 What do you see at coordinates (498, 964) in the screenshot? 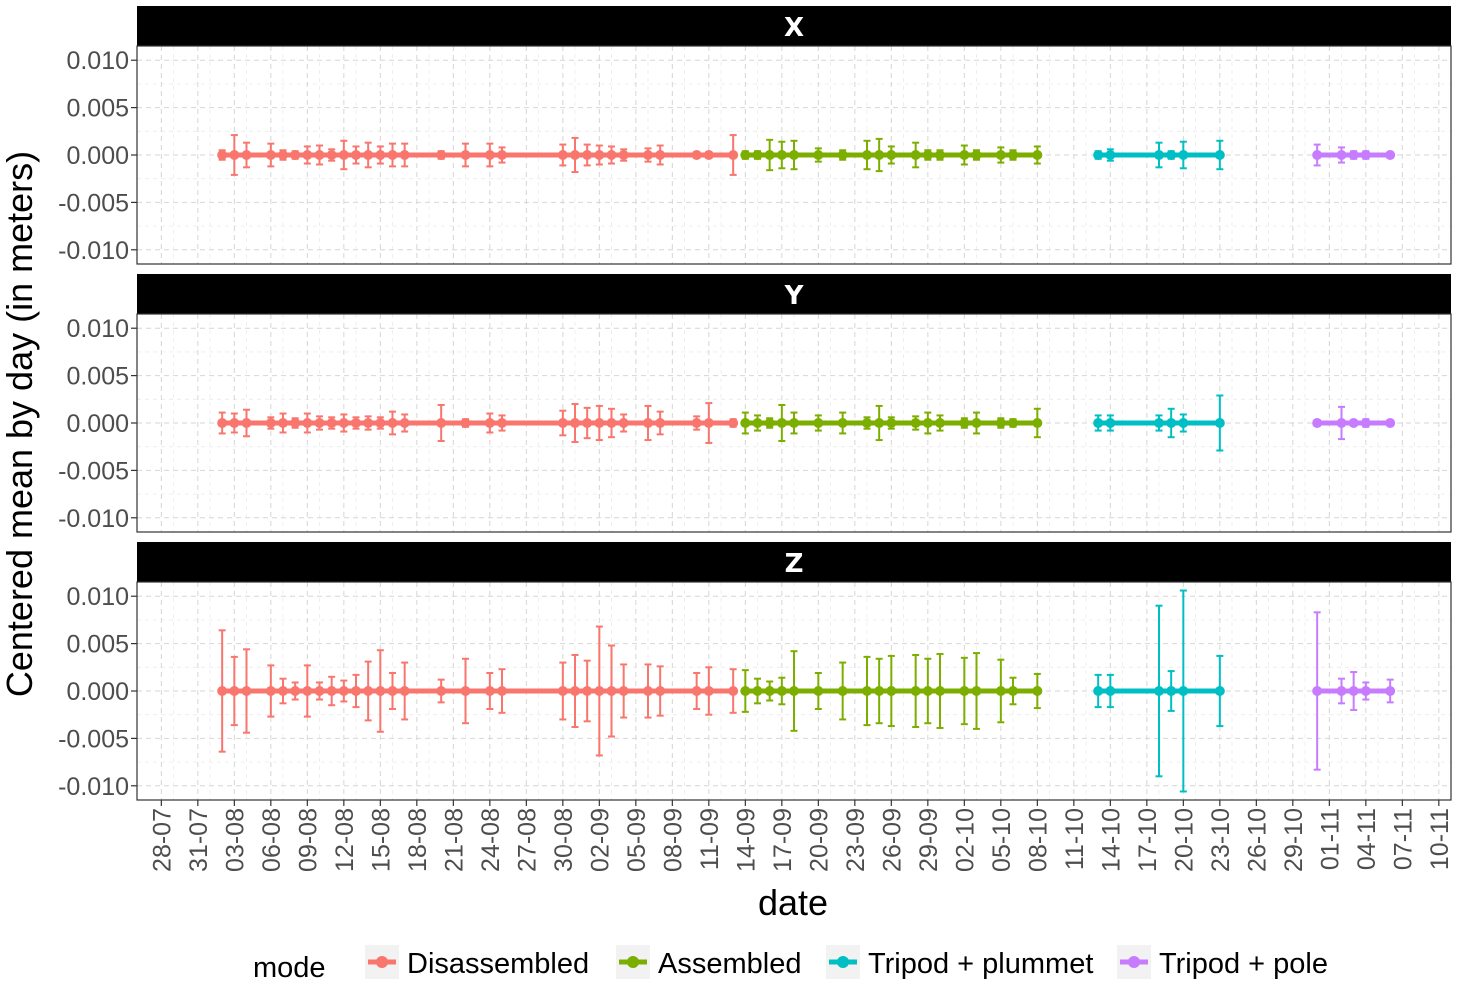
I see `legend-label: Disassembled` at bounding box center [498, 964].